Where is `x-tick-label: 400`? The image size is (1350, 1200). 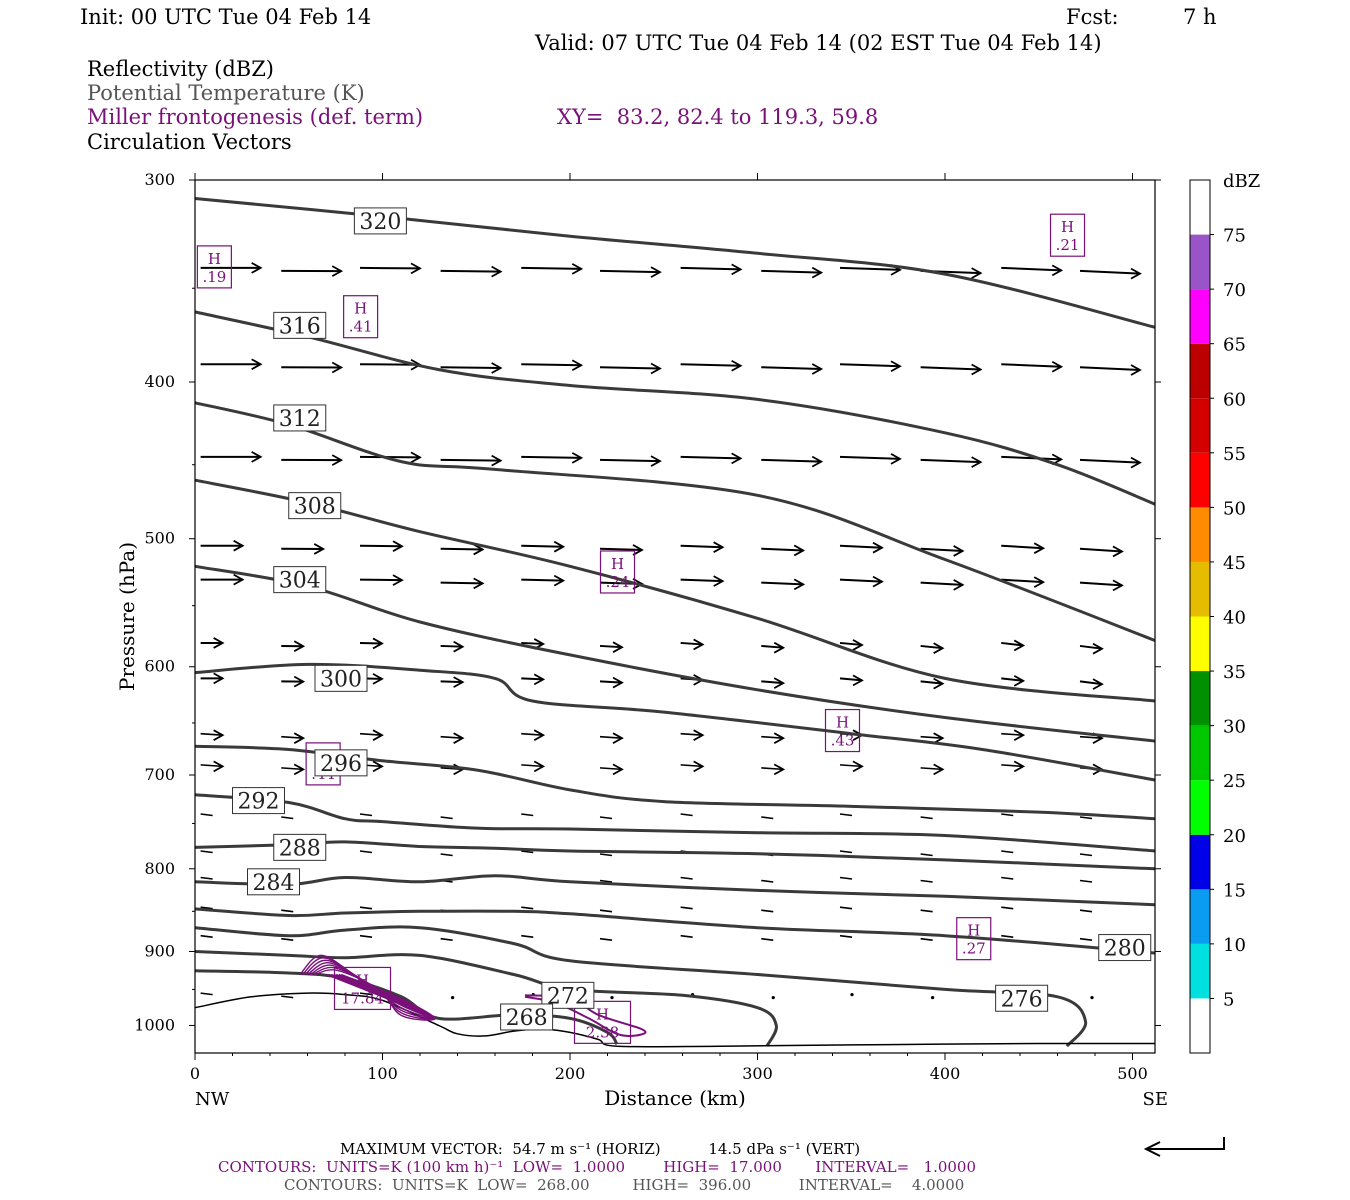 x-tick-label: 400 is located at coordinates (945, 1073).